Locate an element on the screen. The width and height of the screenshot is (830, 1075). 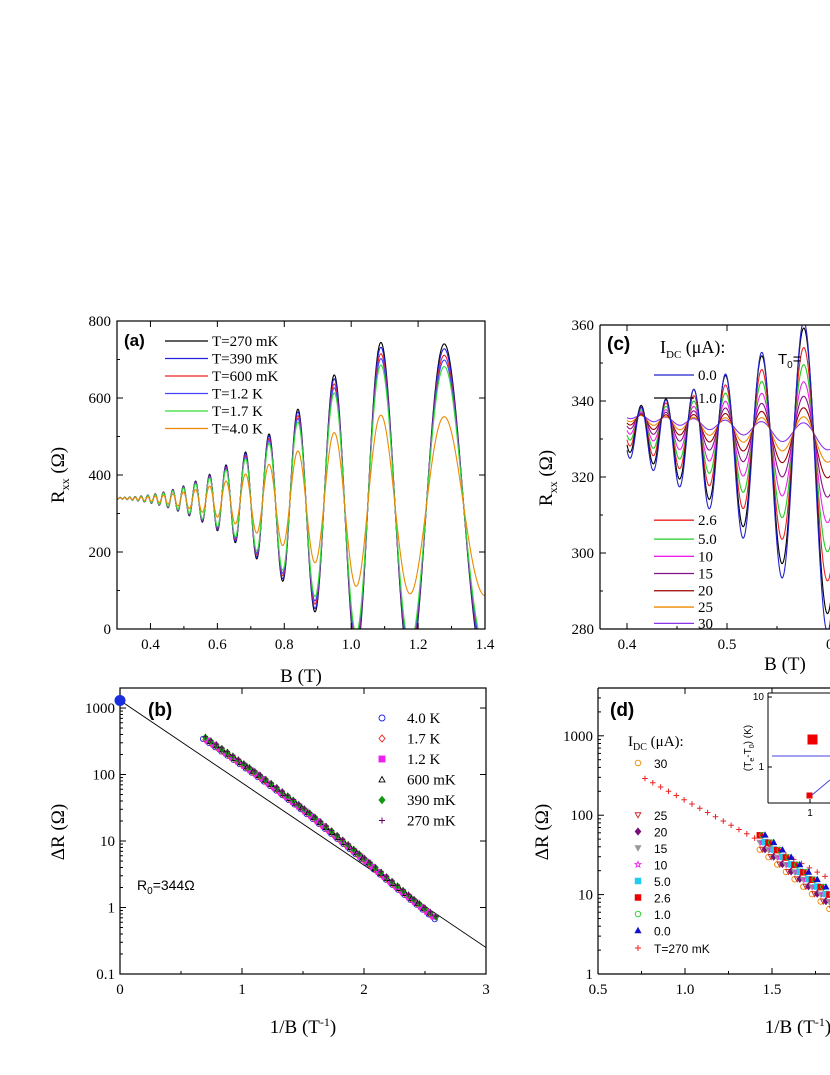
d-ytick-label: 1000 is located at coordinates (578, 737).